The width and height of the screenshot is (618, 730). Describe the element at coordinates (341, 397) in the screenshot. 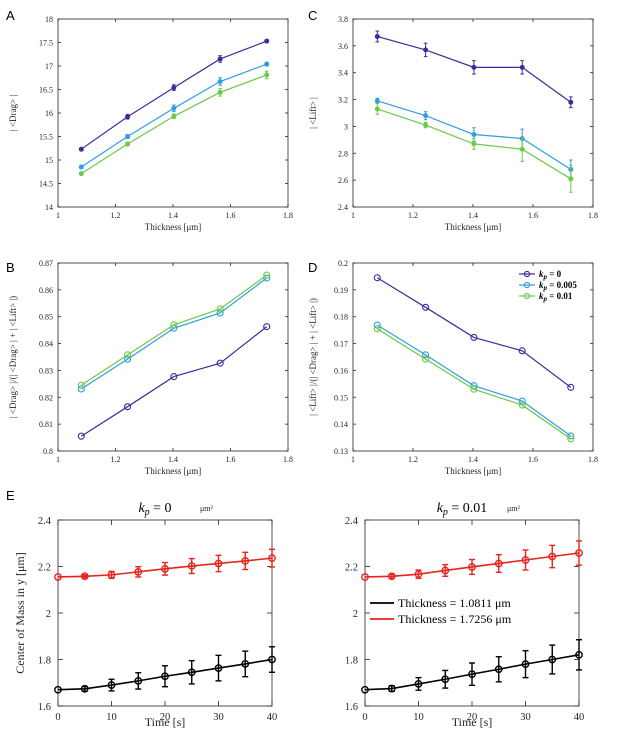

I see `y-tick-label: 0.15` at that location.